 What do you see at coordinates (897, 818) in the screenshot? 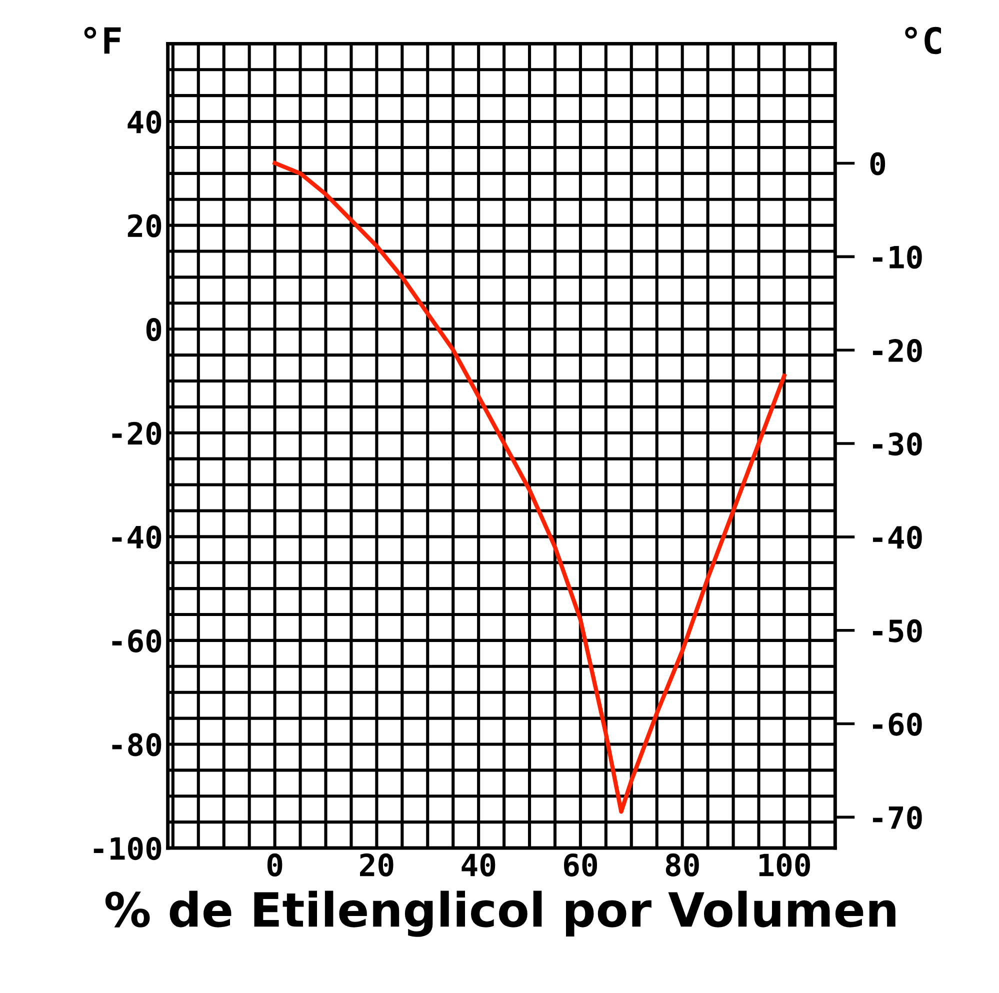
I see `y2-tick-label: -70` at bounding box center [897, 818].